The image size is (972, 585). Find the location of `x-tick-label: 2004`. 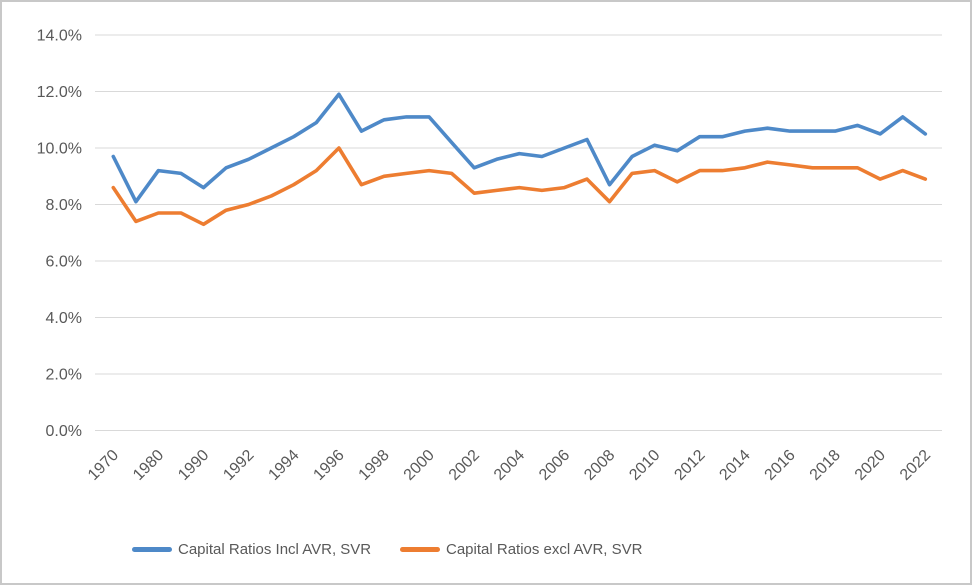

x-tick-label: 2004 is located at coordinates (509, 465).